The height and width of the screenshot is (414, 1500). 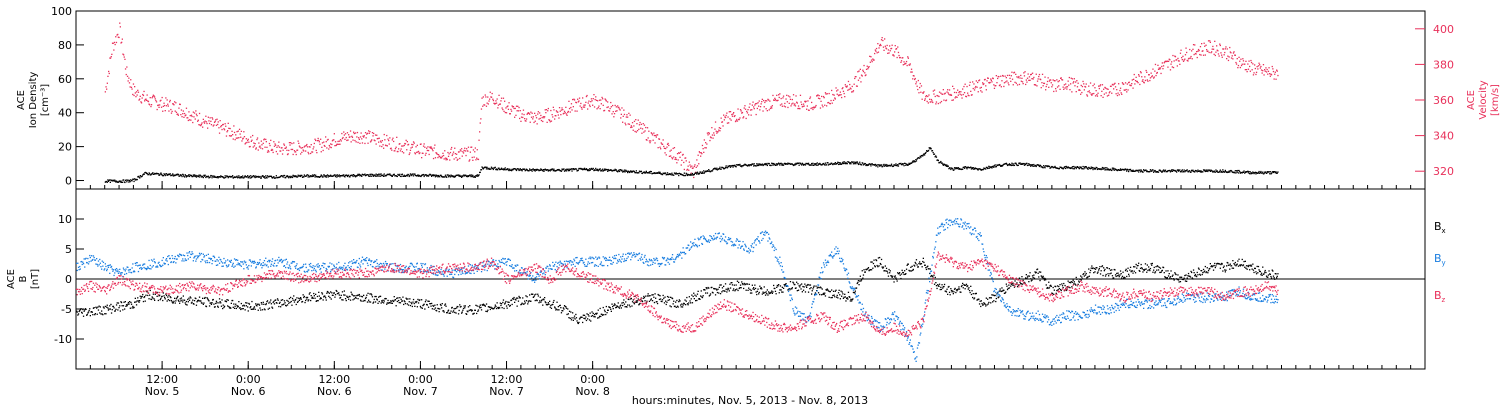 I want to click on tick-label: 0, so click(x=68, y=181).